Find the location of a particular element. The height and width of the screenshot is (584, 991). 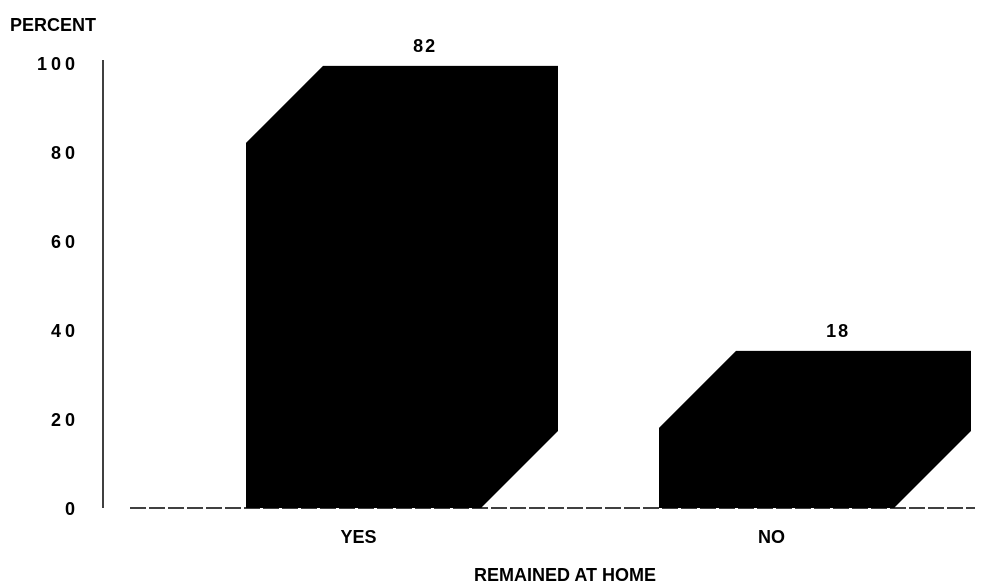

x-tick-label: YES is located at coordinates (358, 537).